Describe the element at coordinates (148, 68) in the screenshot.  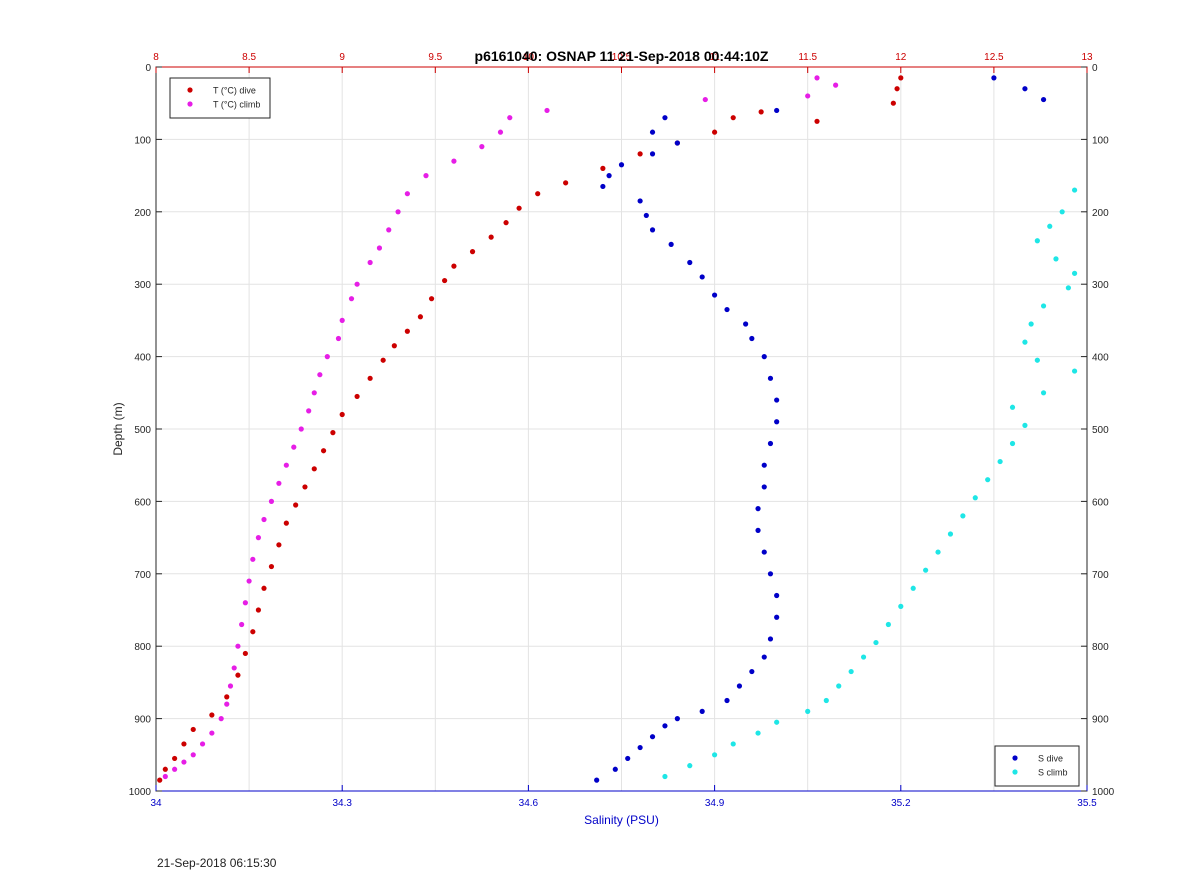
I see `y-tick-label: 0` at that location.